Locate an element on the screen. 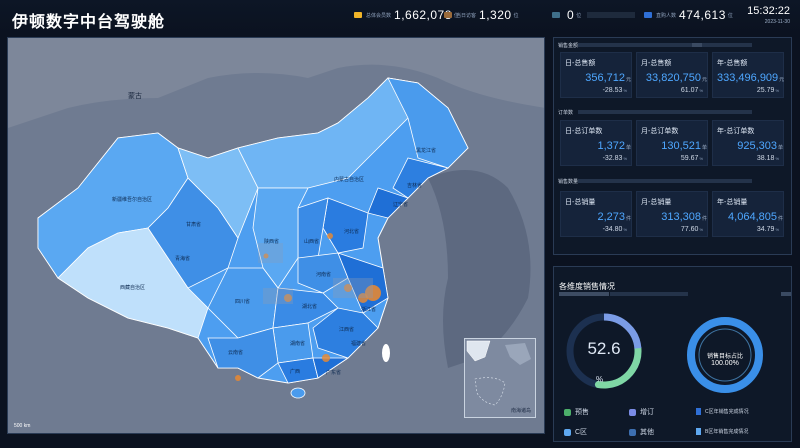  section-title-orders: 订单数 is located at coordinates (566, 113).